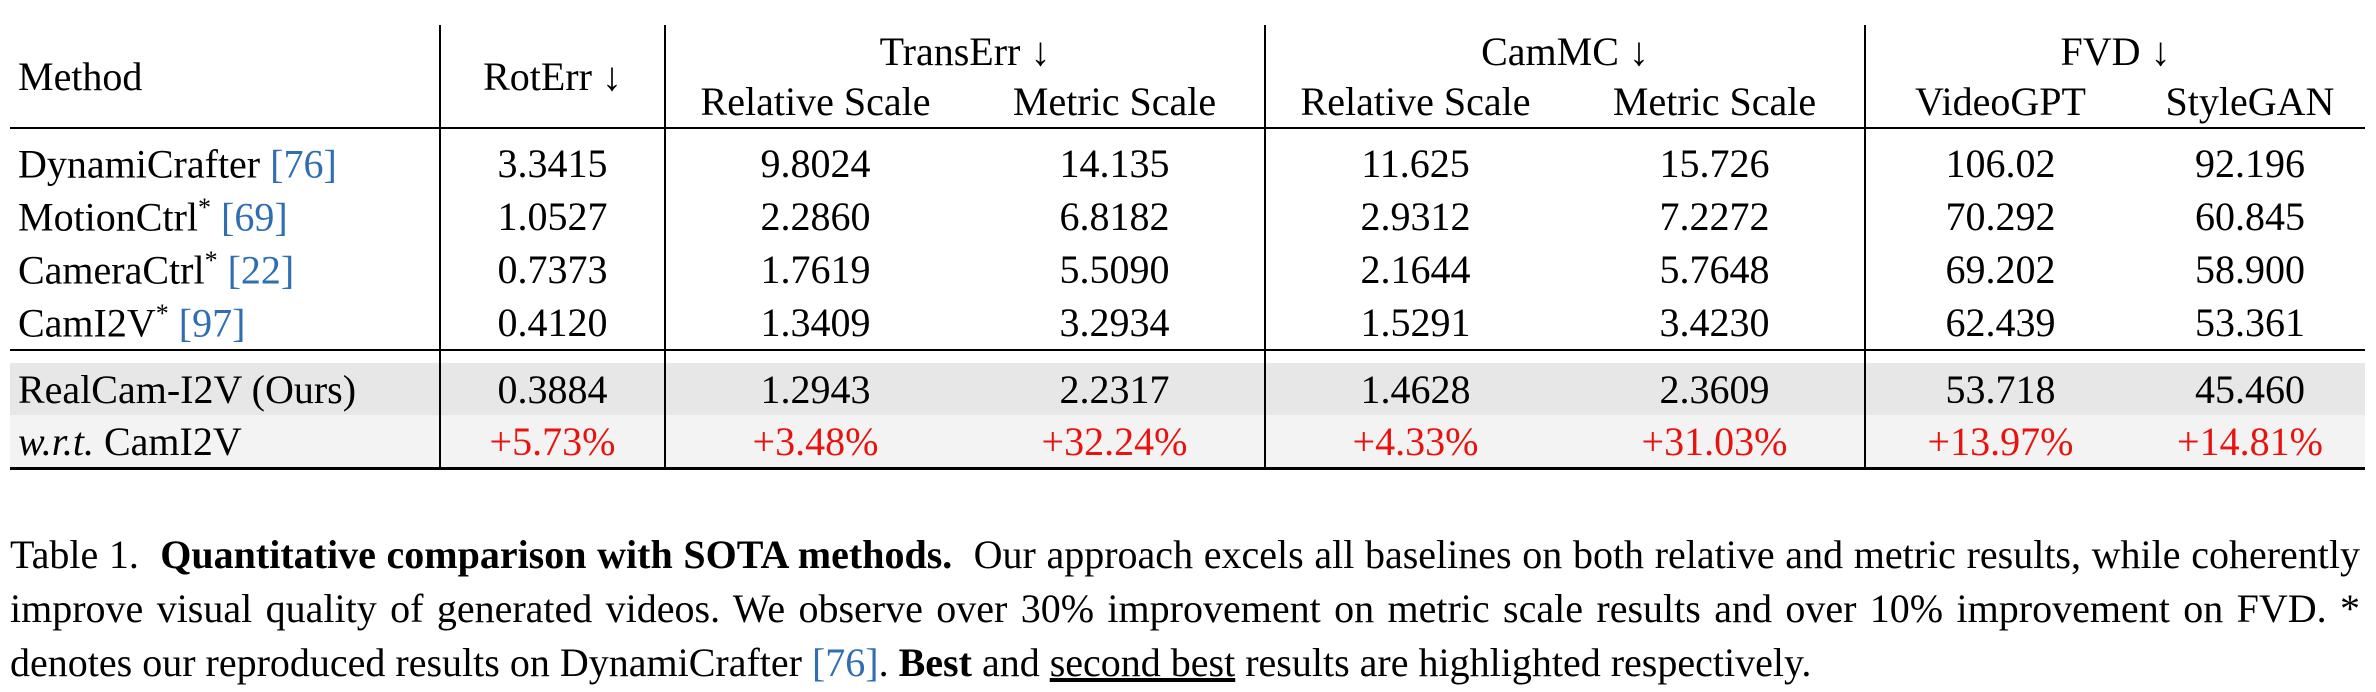  I want to click on table-cell: 6.8182, so click(1115, 216).